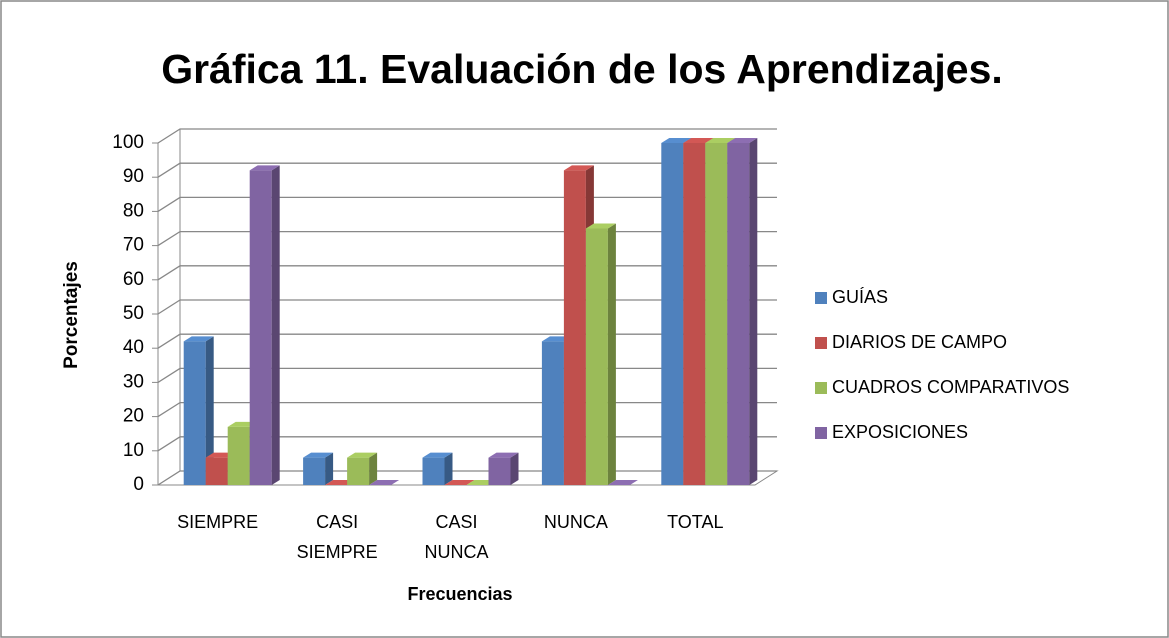 The image size is (1169, 638). I want to click on y-tick-label: 70, so click(133, 245).